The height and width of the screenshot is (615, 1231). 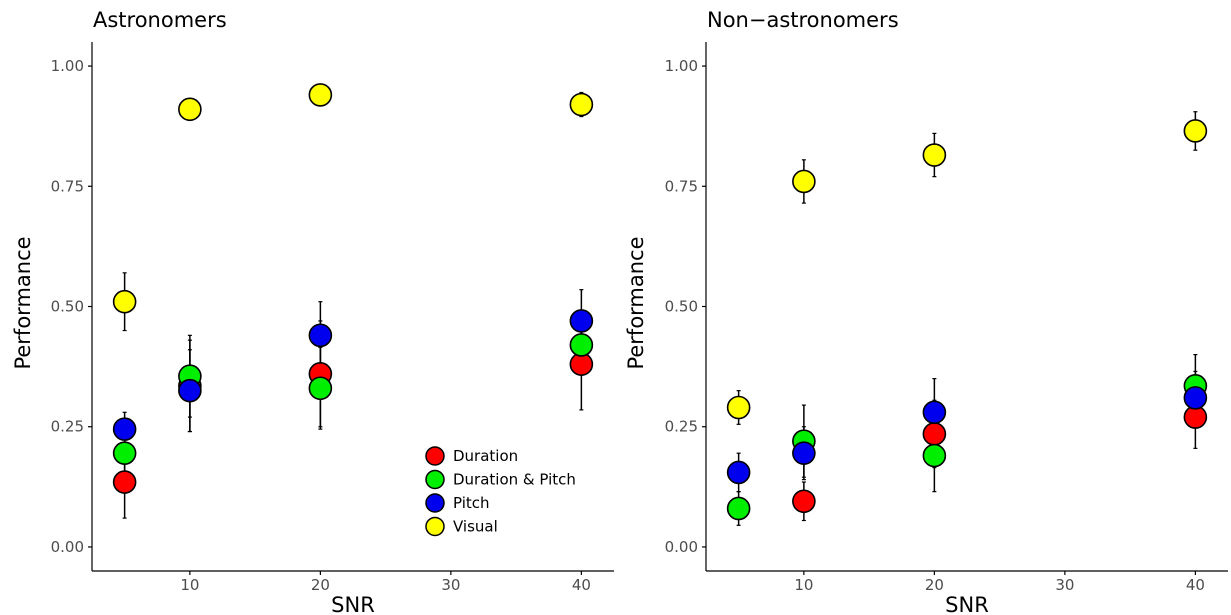 What do you see at coordinates (471, 503) in the screenshot?
I see `legend-label: Pitch` at bounding box center [471, 503].